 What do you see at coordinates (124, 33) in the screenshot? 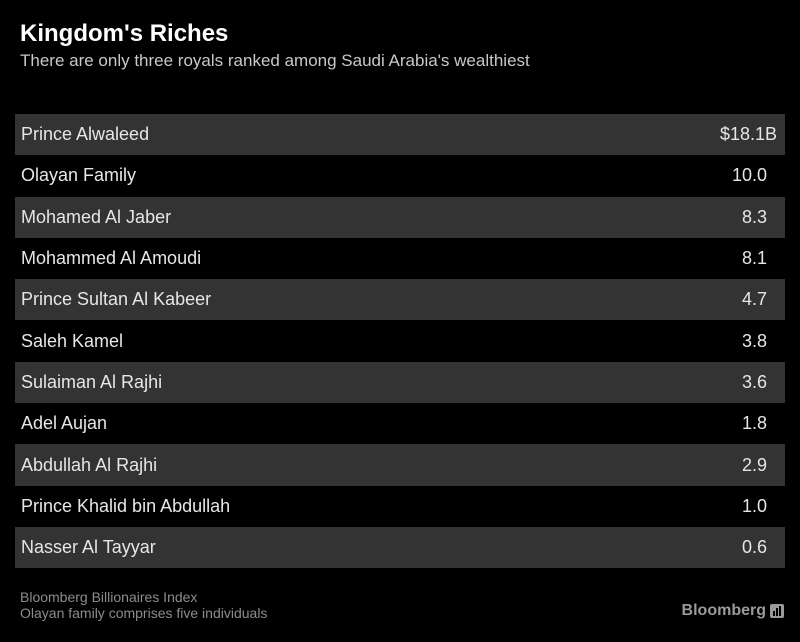
I see `title: Kingdom's Riches` at bounding box center [124, 33].